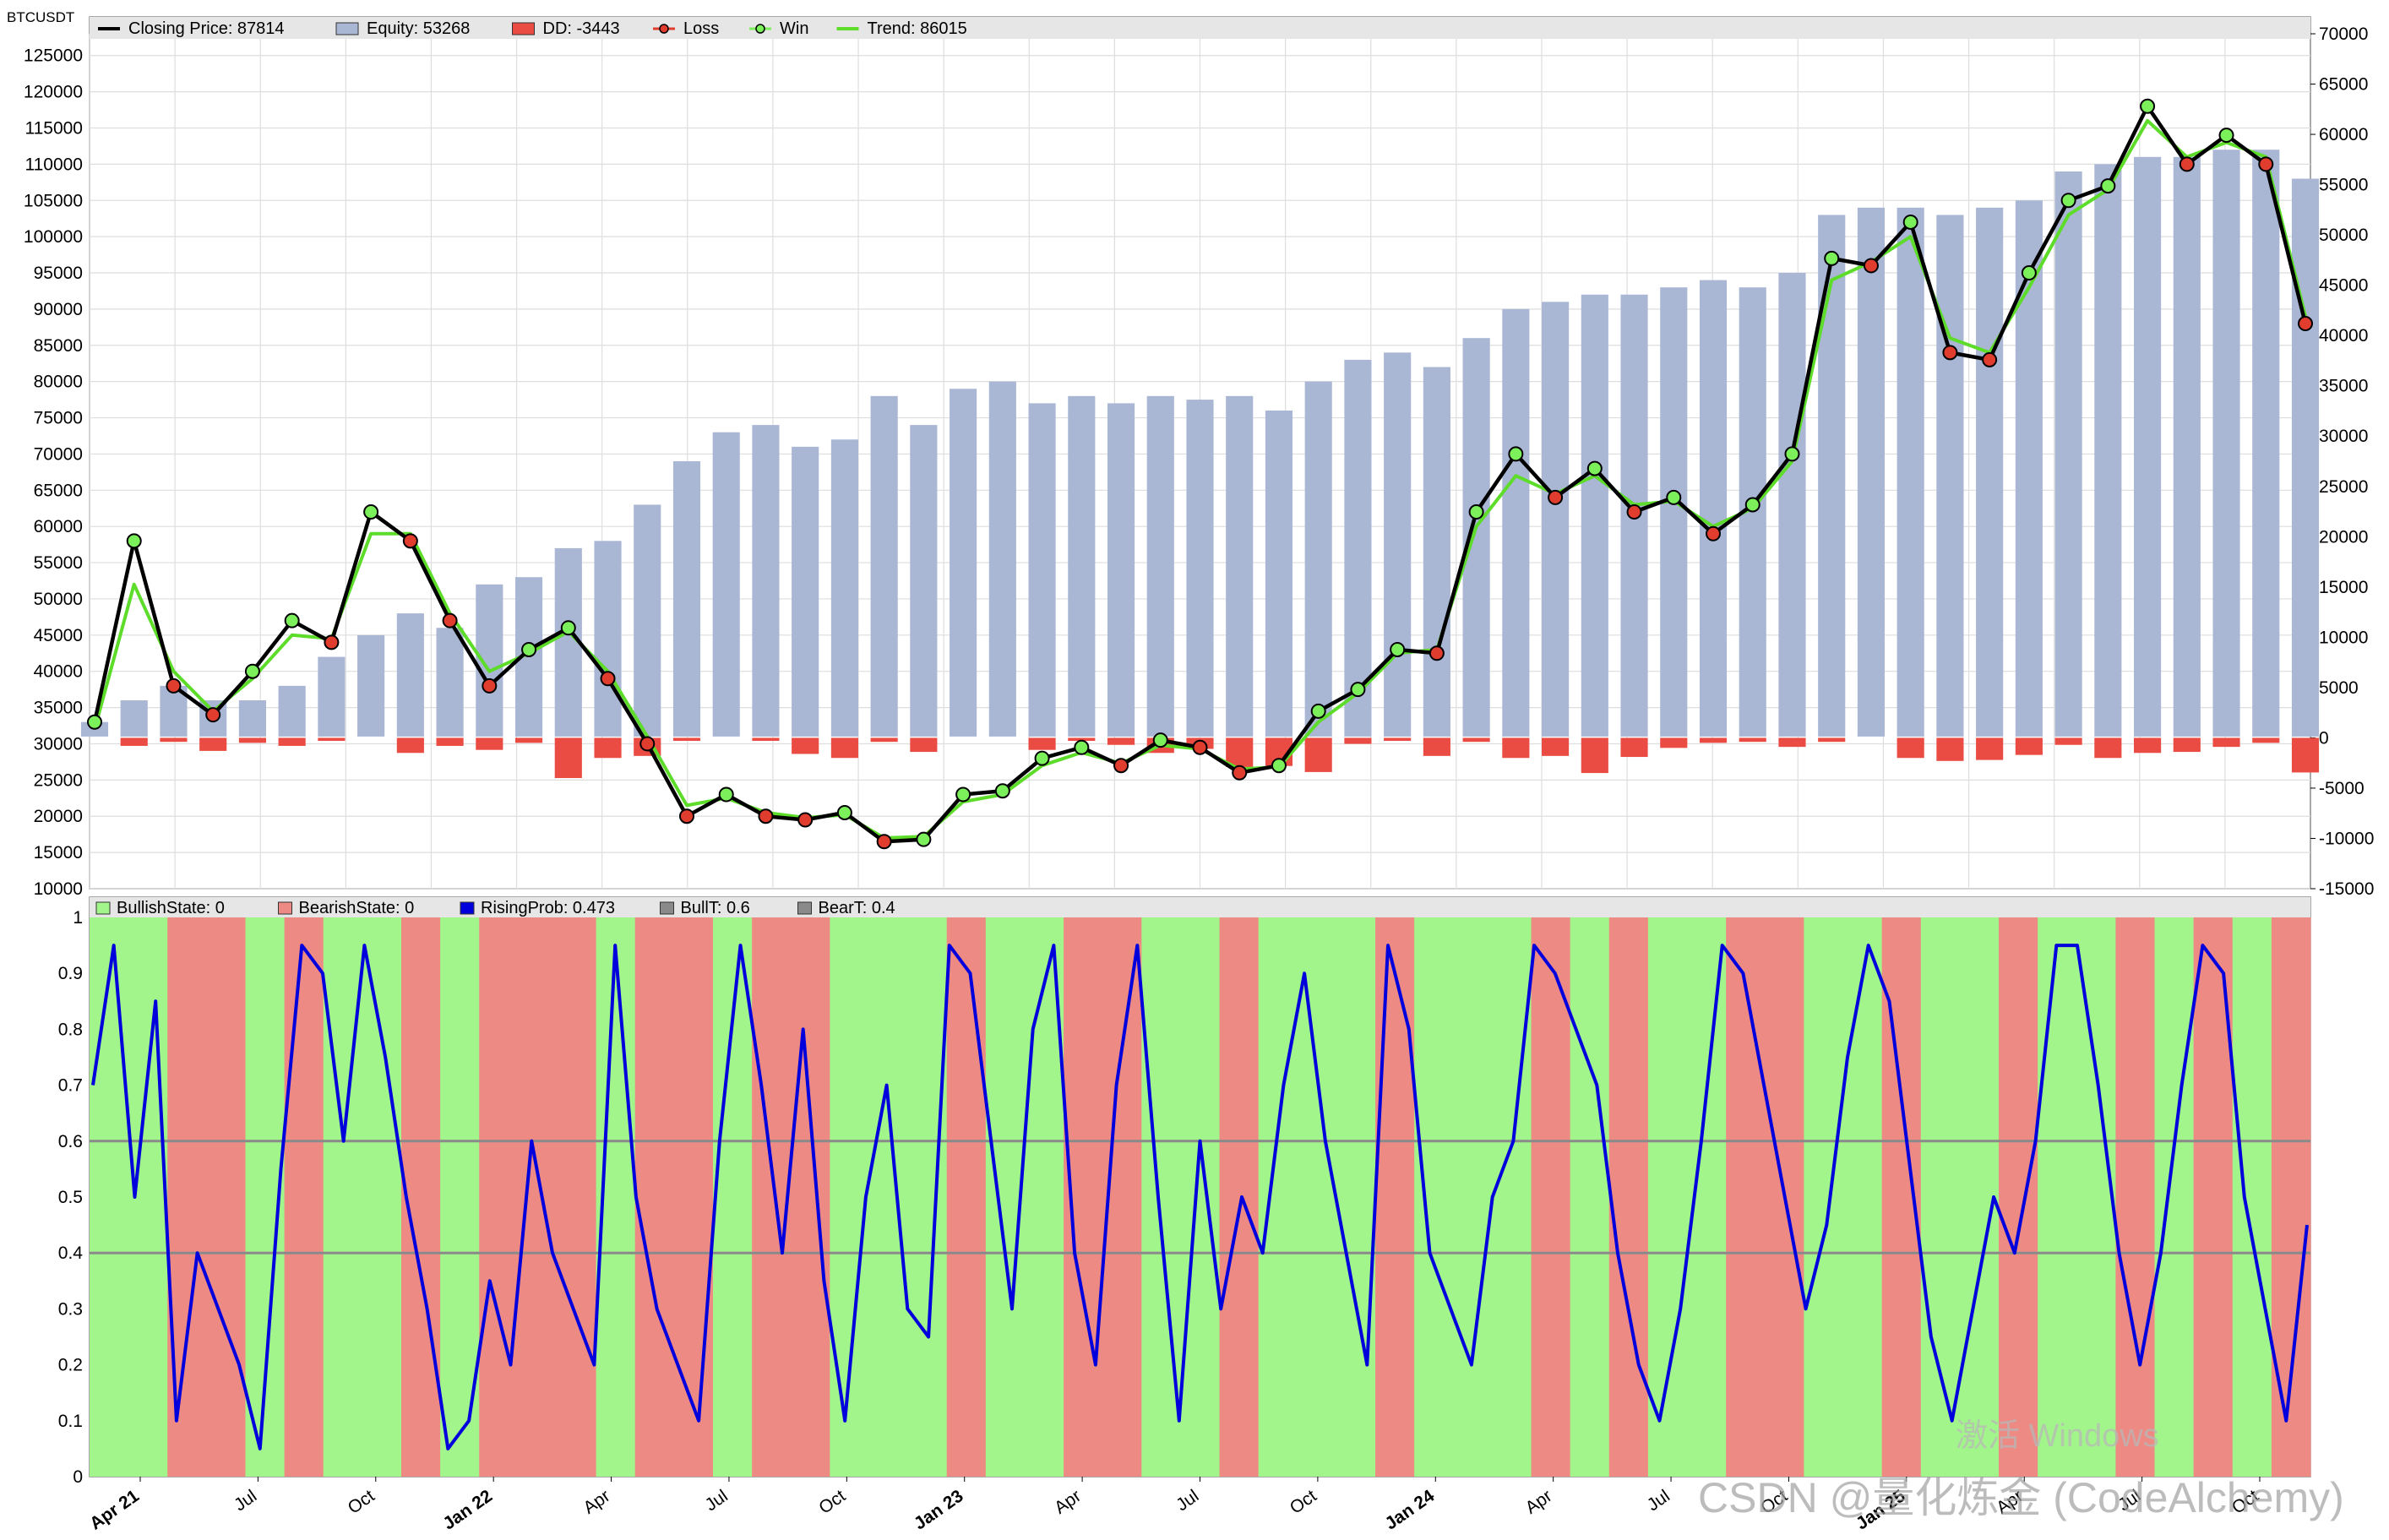 This screenshot has height=1540, width=2389. What do you see at coordinates (58, 599) in the screenshot?
I see `y-left-tick: 50000` at bounding box center [58, 599].